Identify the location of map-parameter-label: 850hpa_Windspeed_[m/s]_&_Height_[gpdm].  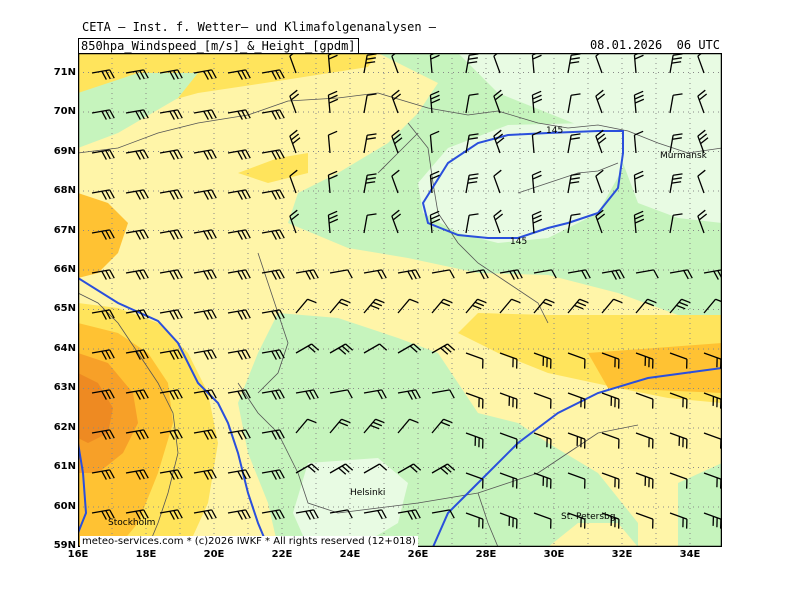
(218, 46).